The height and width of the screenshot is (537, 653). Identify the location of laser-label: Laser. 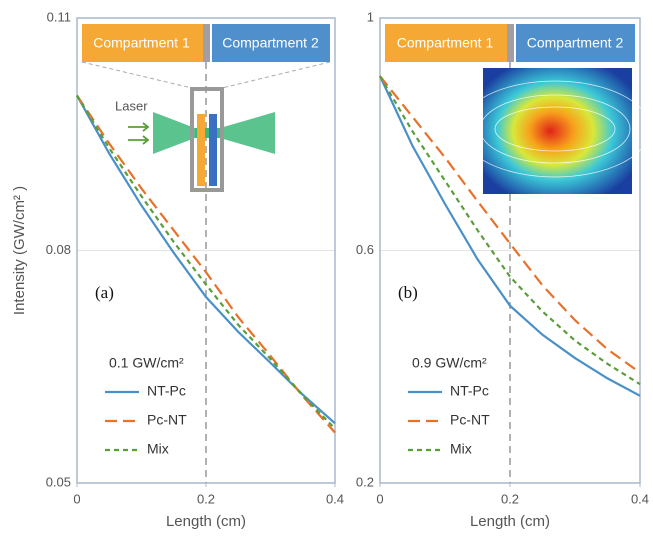
(131, 105).